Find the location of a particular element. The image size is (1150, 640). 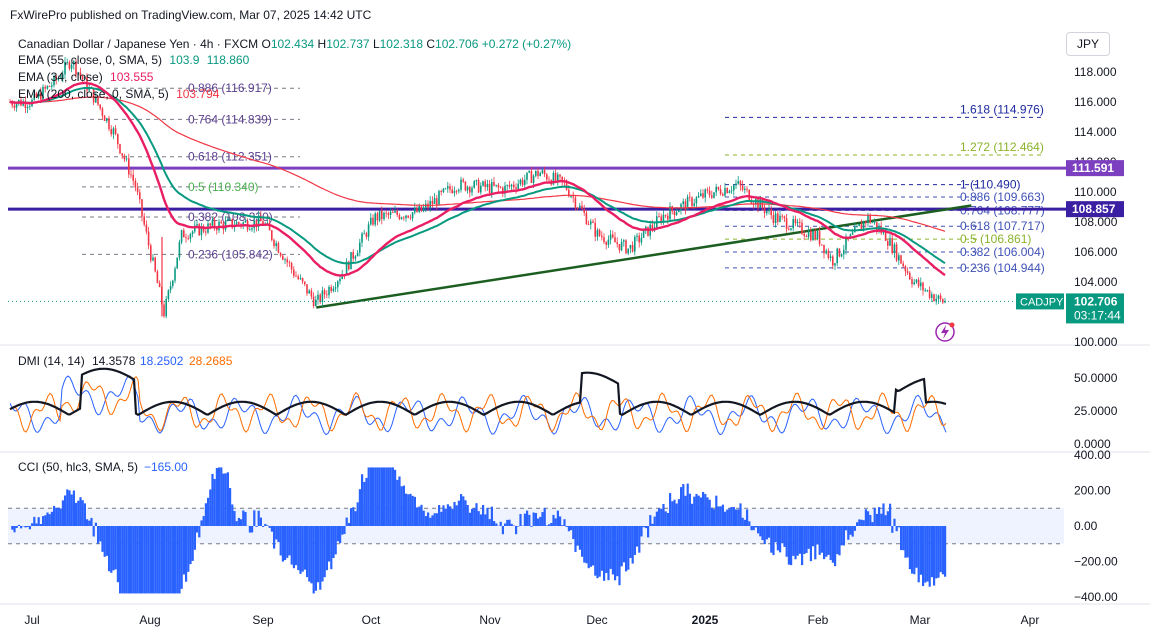

price-tick-label: 110.000 is located at coordinates (1095, 192).